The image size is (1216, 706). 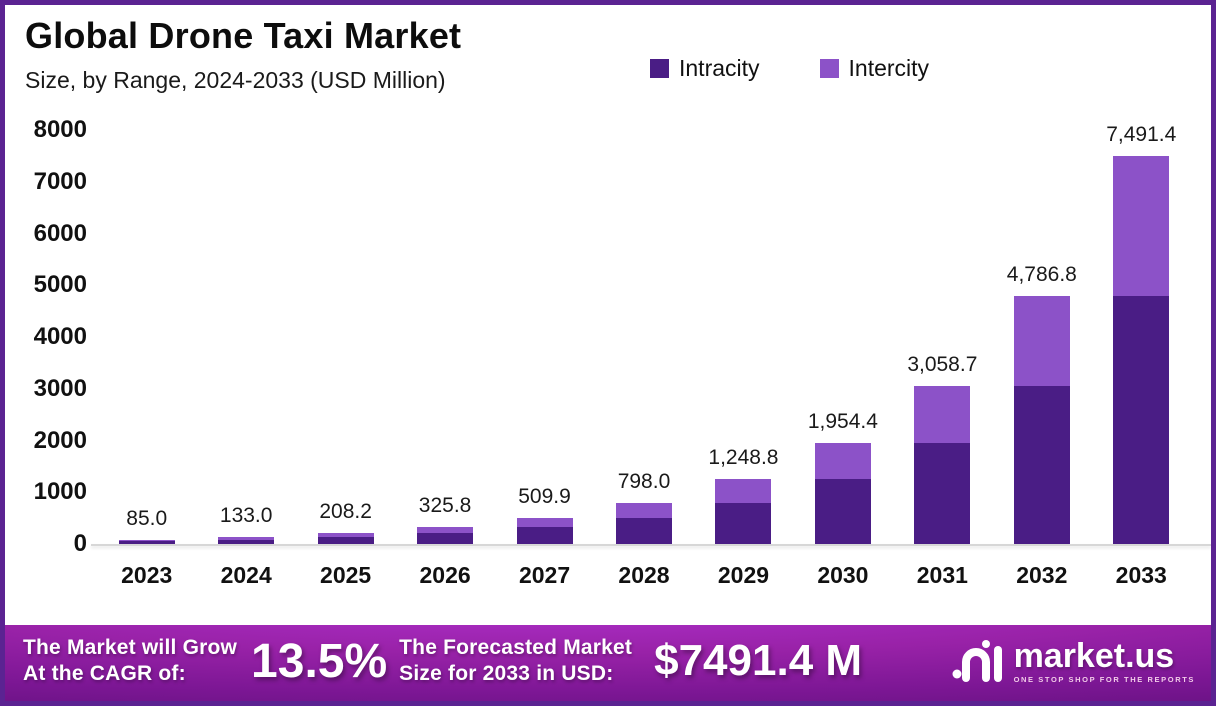 What do you see at coordinates (60, 129) in the screenshot?
I see `y-tick-label: 8000` at bounding box center [60, 129].